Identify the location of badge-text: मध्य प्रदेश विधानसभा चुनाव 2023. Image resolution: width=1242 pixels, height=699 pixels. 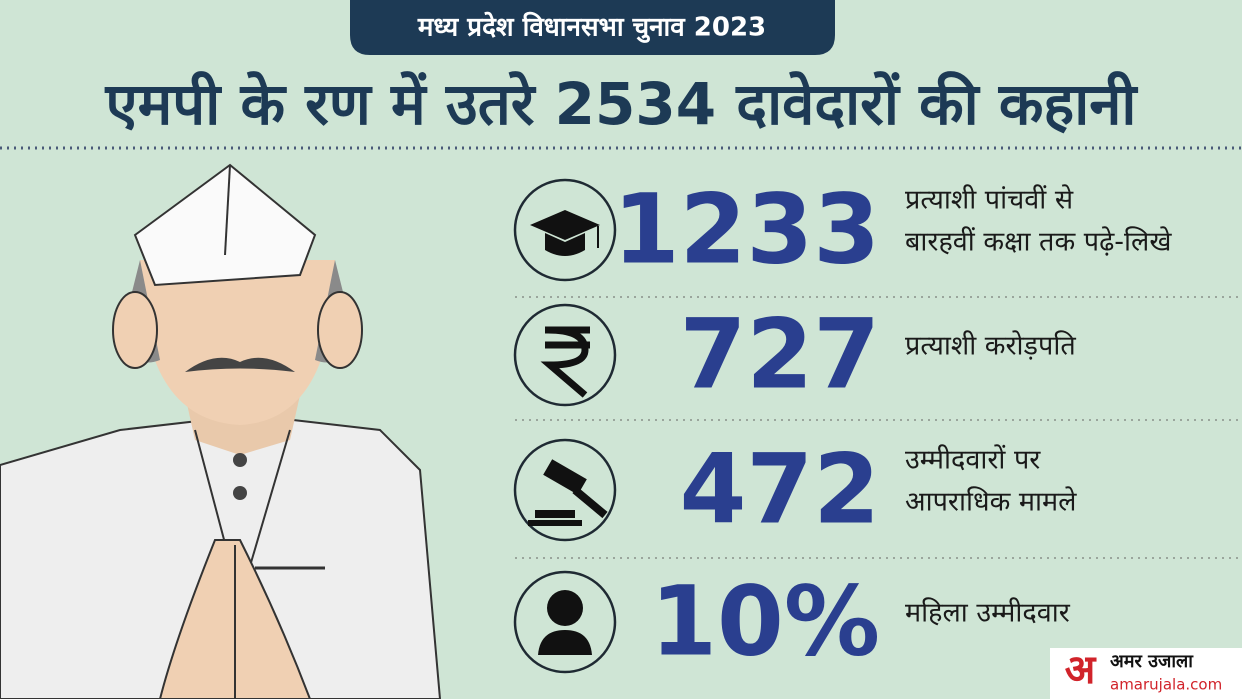
(591, 28).